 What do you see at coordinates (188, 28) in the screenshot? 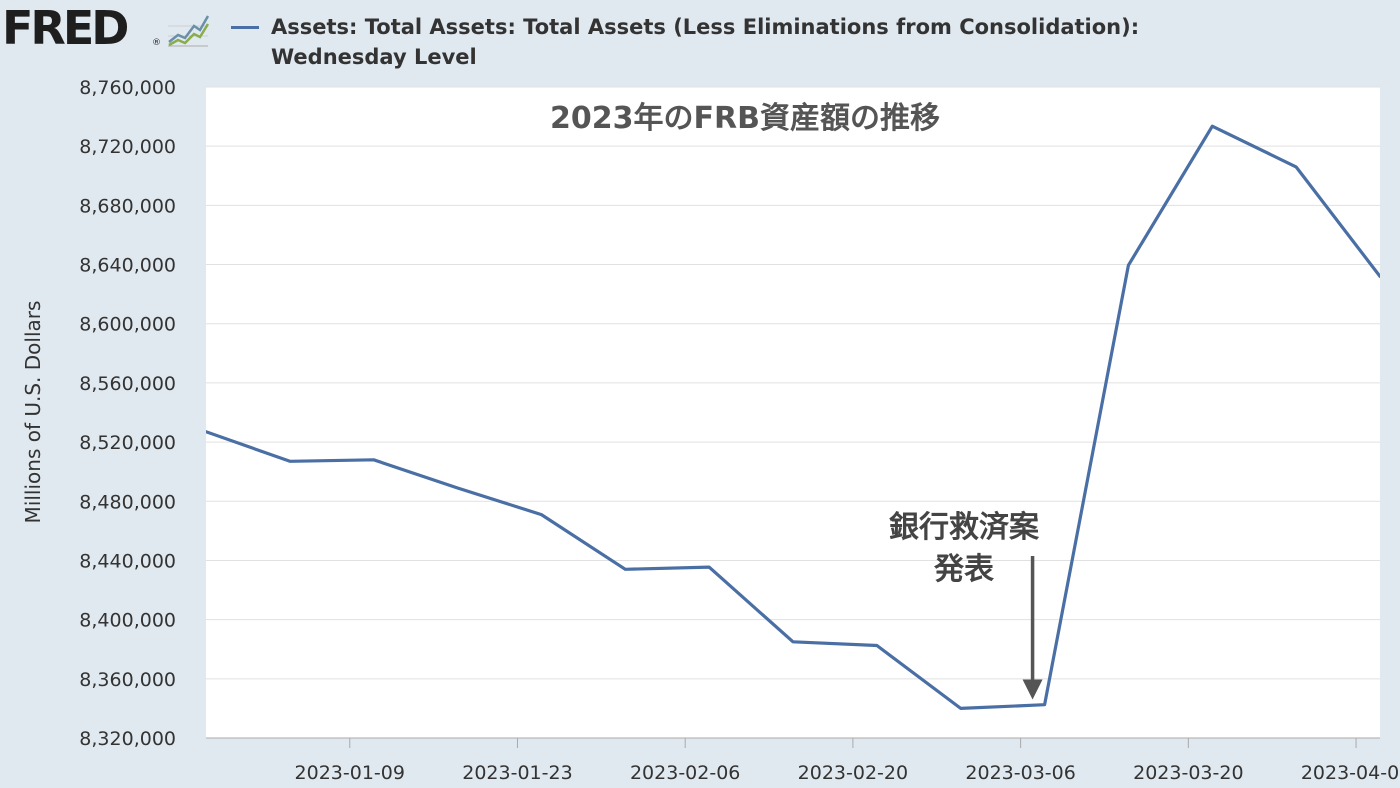
I see `mini-chart-icon` at bounding box center [188, 28].